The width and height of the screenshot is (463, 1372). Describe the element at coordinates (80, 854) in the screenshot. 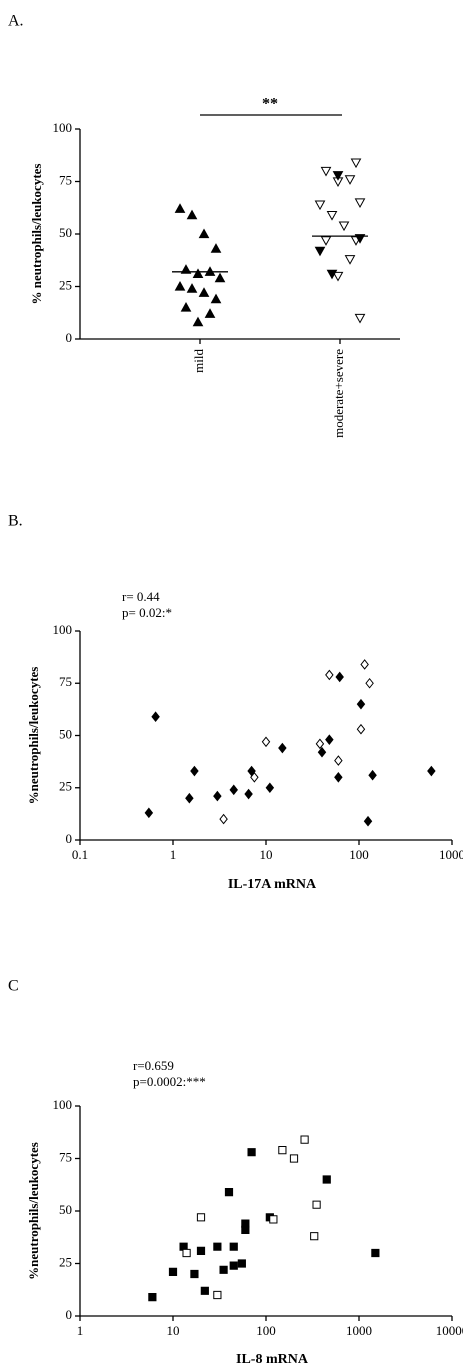

I see `x-tick-label: 0.1` at that location.